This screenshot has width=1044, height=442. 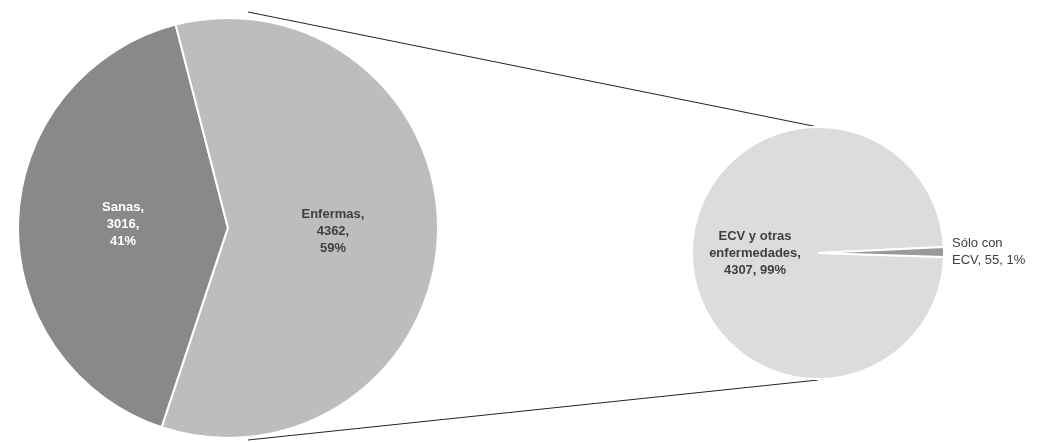 What do you see at coordinates (333, 231) in the screenshot?
I see `slice-label: Enfermas, 4362, 59%` at bounding box center [333, 231].